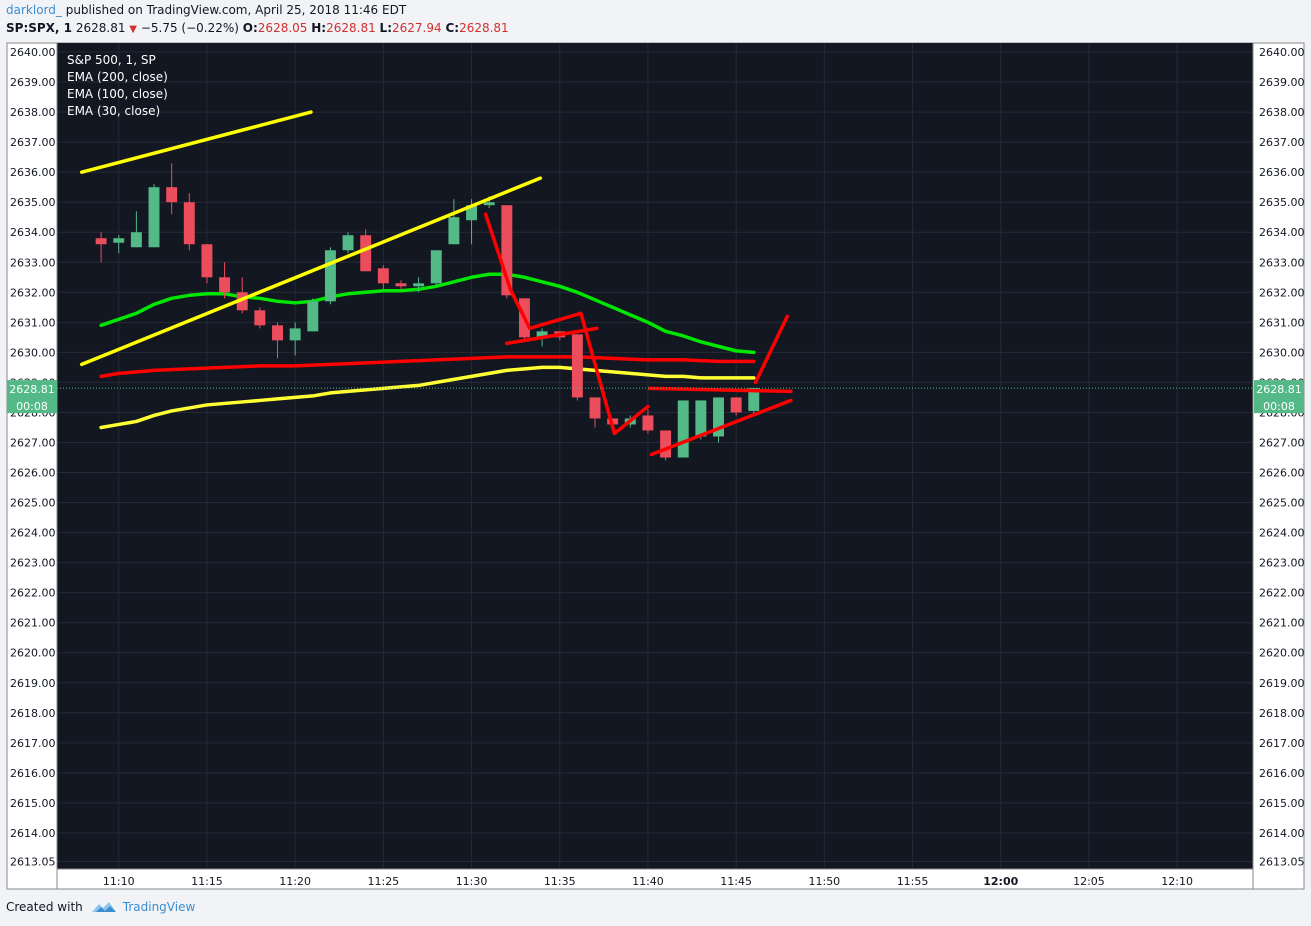 The height and width of the screenshot is (926, 1311). Describe the element at coordinates (1282, 503) in the screenshot. I see `y-tick-label-right: 2625.00` at that location.